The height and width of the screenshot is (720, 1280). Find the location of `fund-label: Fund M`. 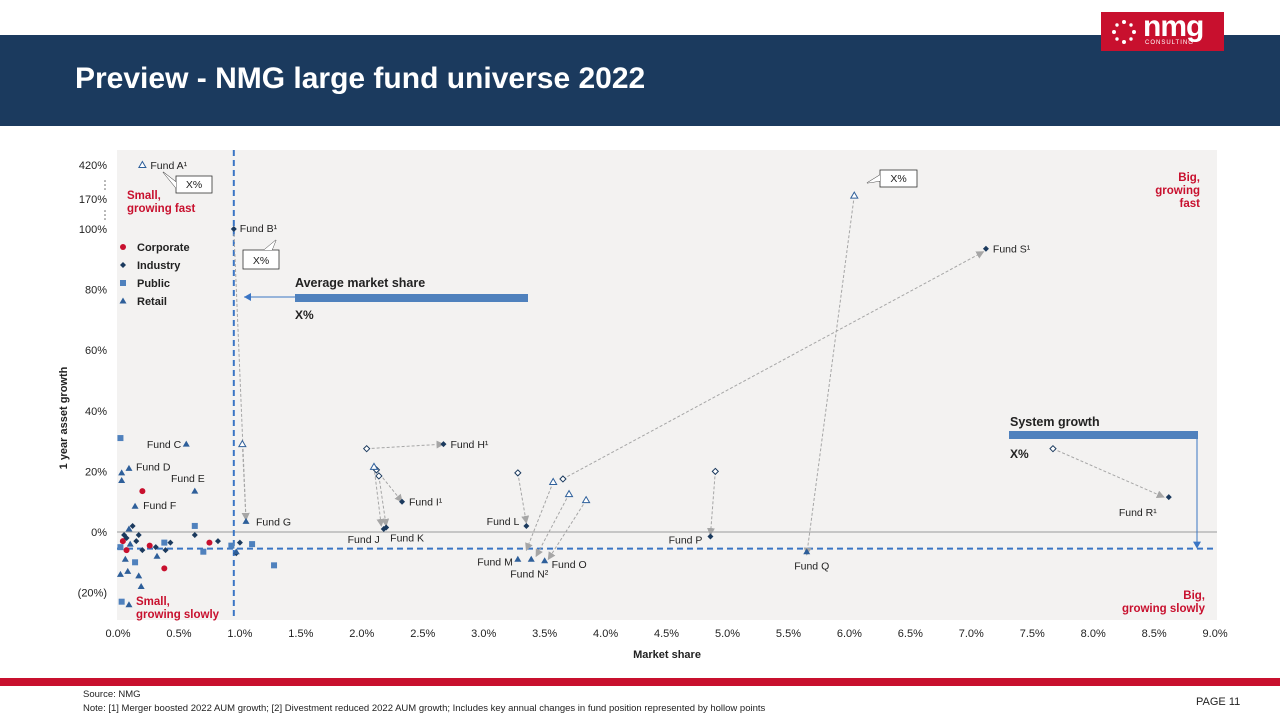

fund-label: Fund M is located at coordinates (495, 562).